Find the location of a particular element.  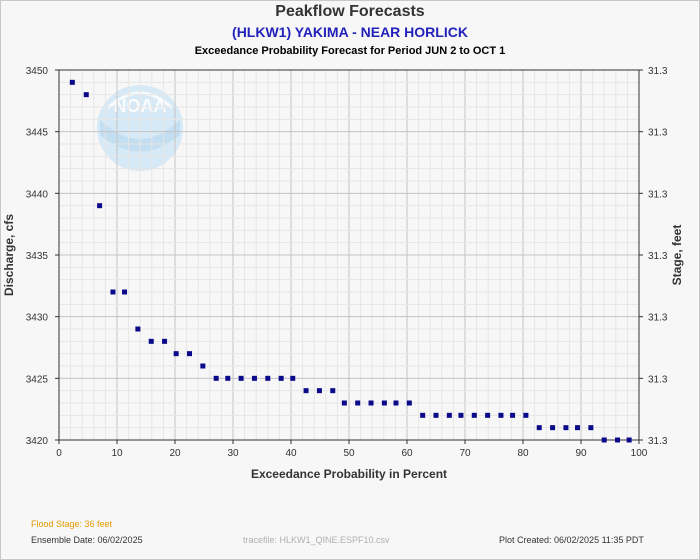

y-tick-label: 3440 is located at coordinates (37, 194).